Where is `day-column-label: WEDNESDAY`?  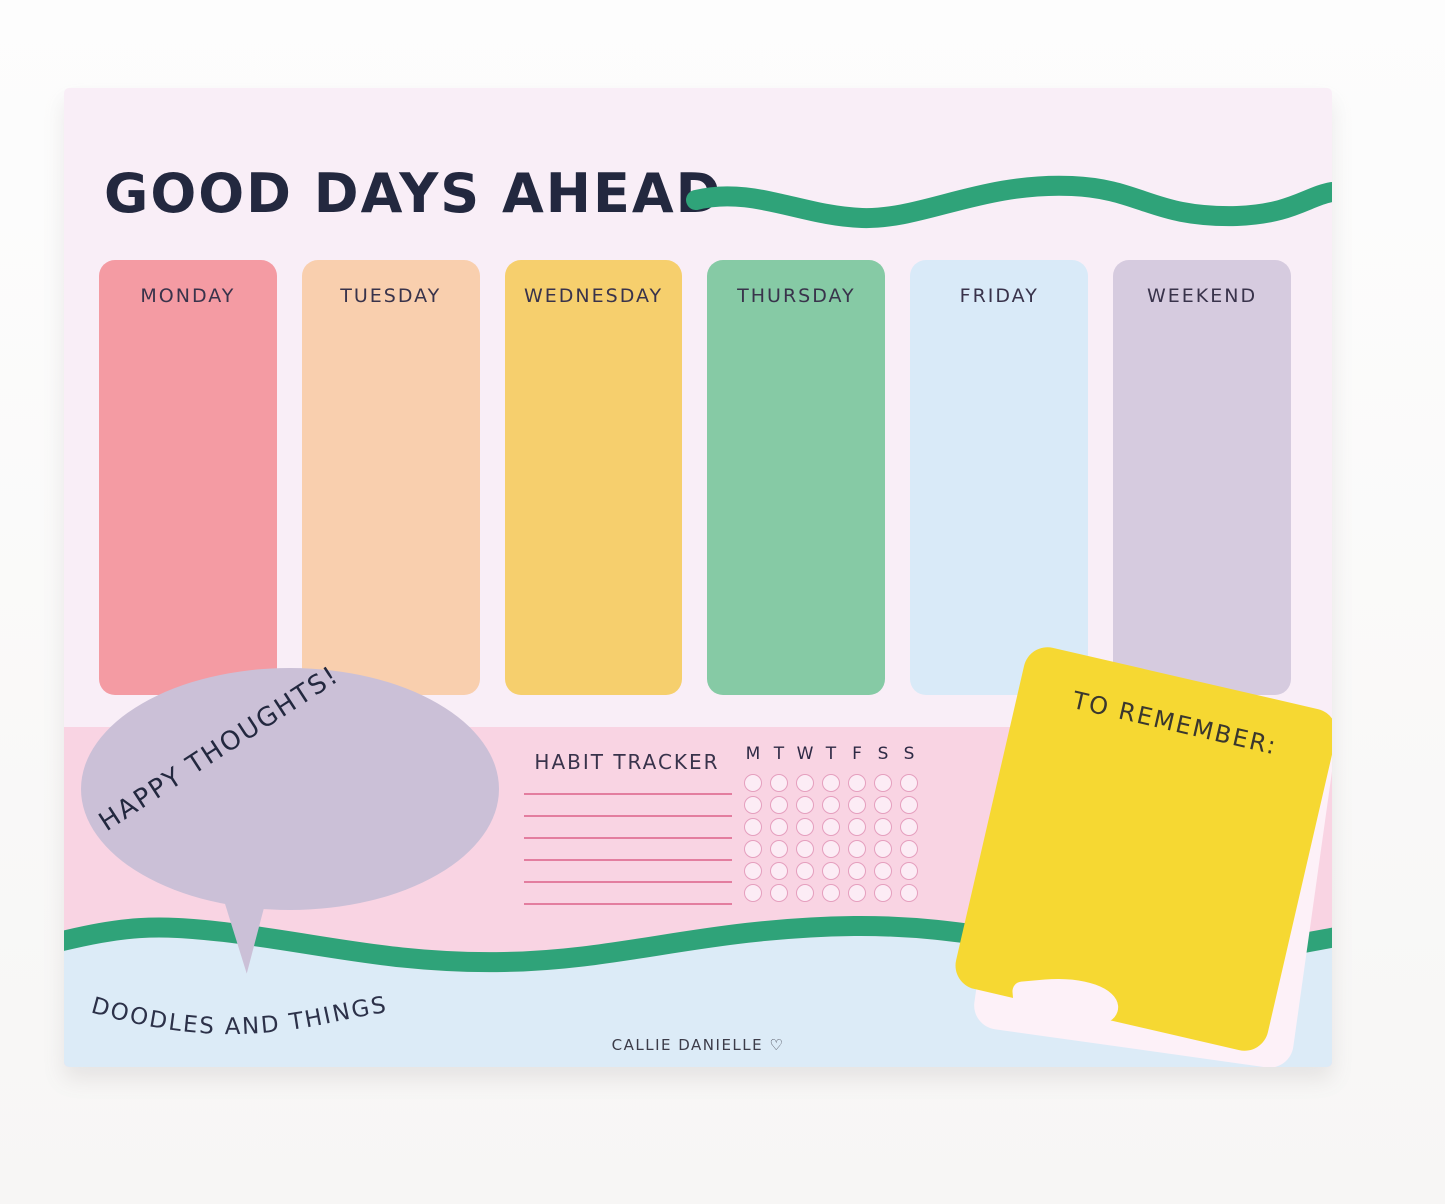 day-column-label: WEDNESDAY is located at coordinates (594, 296).